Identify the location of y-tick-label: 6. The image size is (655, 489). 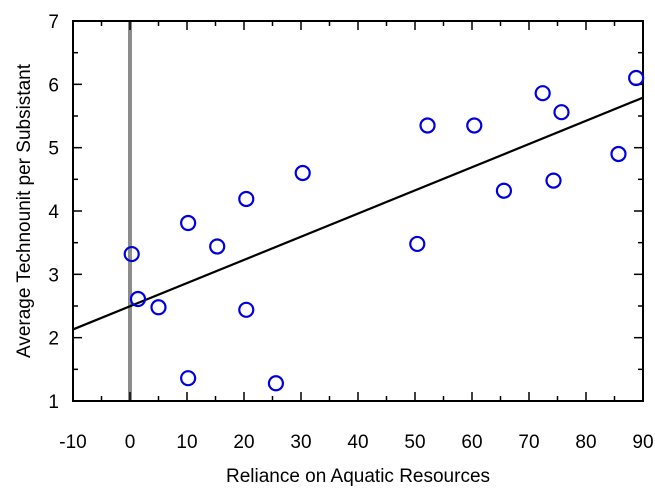
(53, 85).